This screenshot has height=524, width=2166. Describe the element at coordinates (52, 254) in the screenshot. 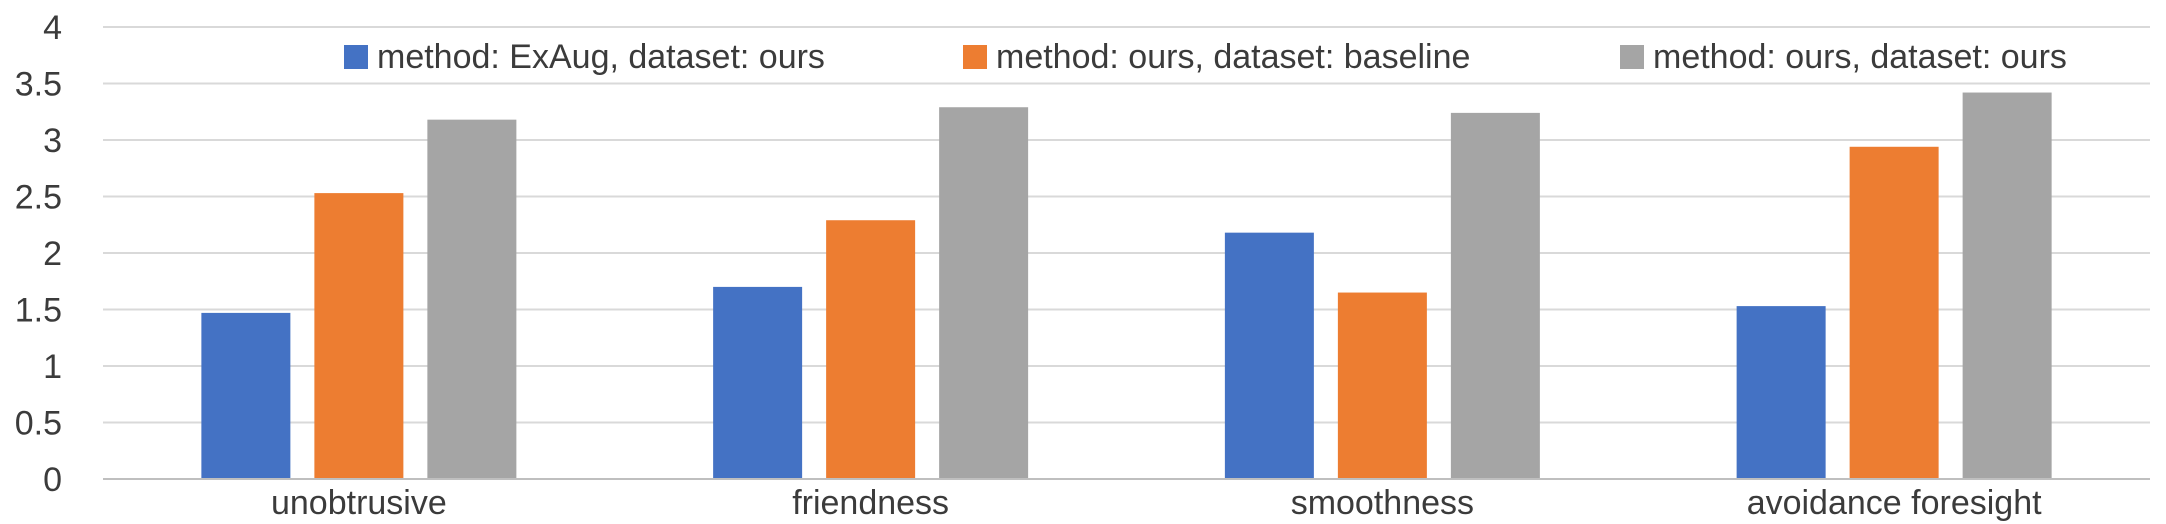

I see `y-tick-label: 2` at that location.